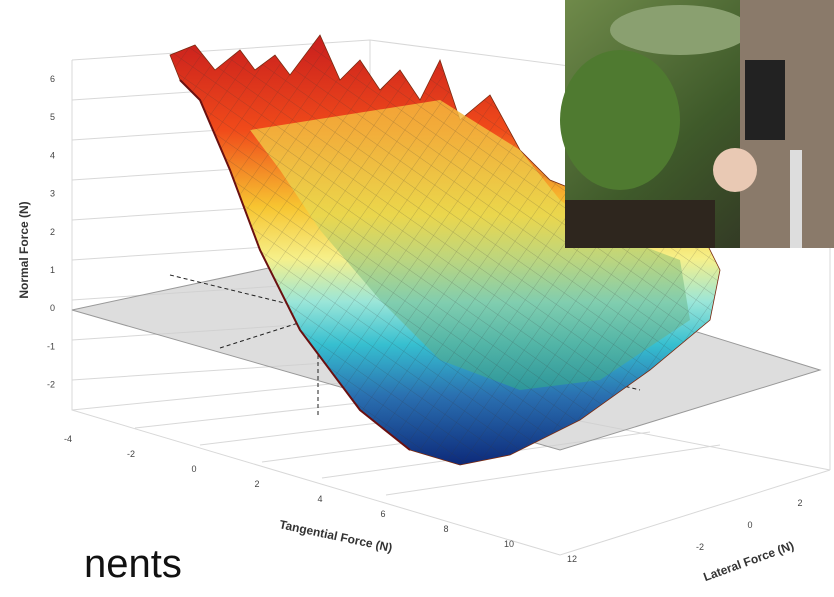 This screenshot has width=834, height=597. Describe the element at coordinates (68, 439) in the screenshot. I see `x-tick-label: -4` at that location.